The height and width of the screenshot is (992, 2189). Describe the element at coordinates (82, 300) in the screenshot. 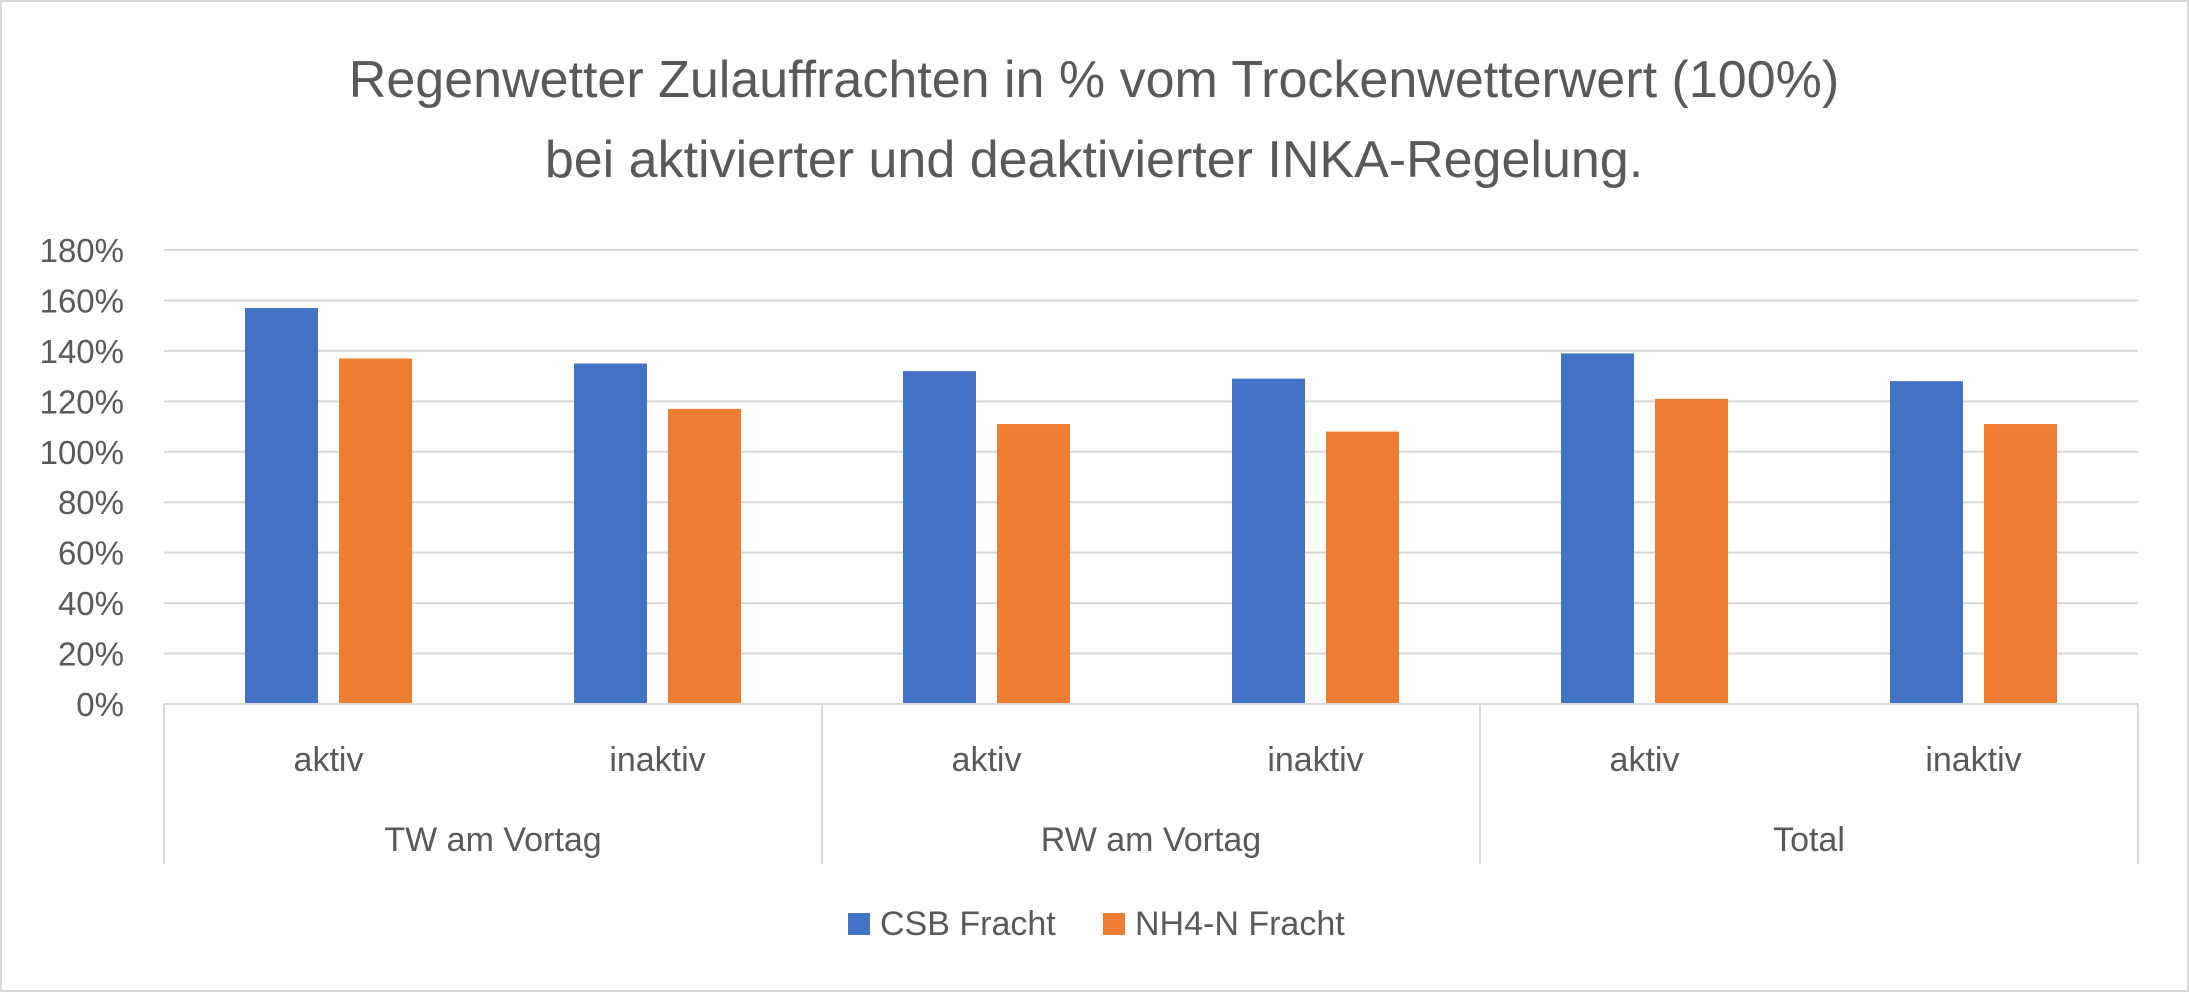

I see `y-tick-label: 160%` at that location.